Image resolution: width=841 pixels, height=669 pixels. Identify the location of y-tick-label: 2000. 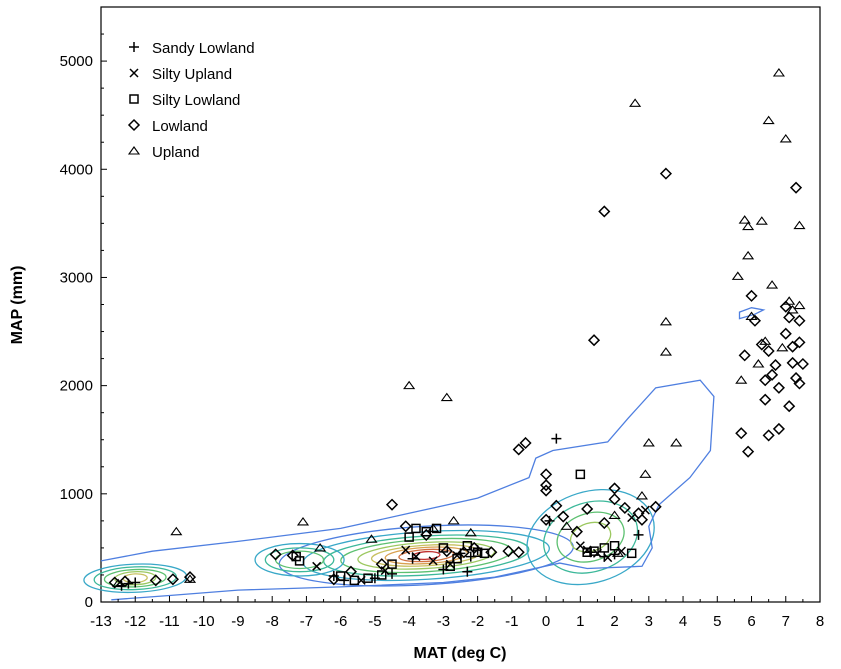
(76, 386).